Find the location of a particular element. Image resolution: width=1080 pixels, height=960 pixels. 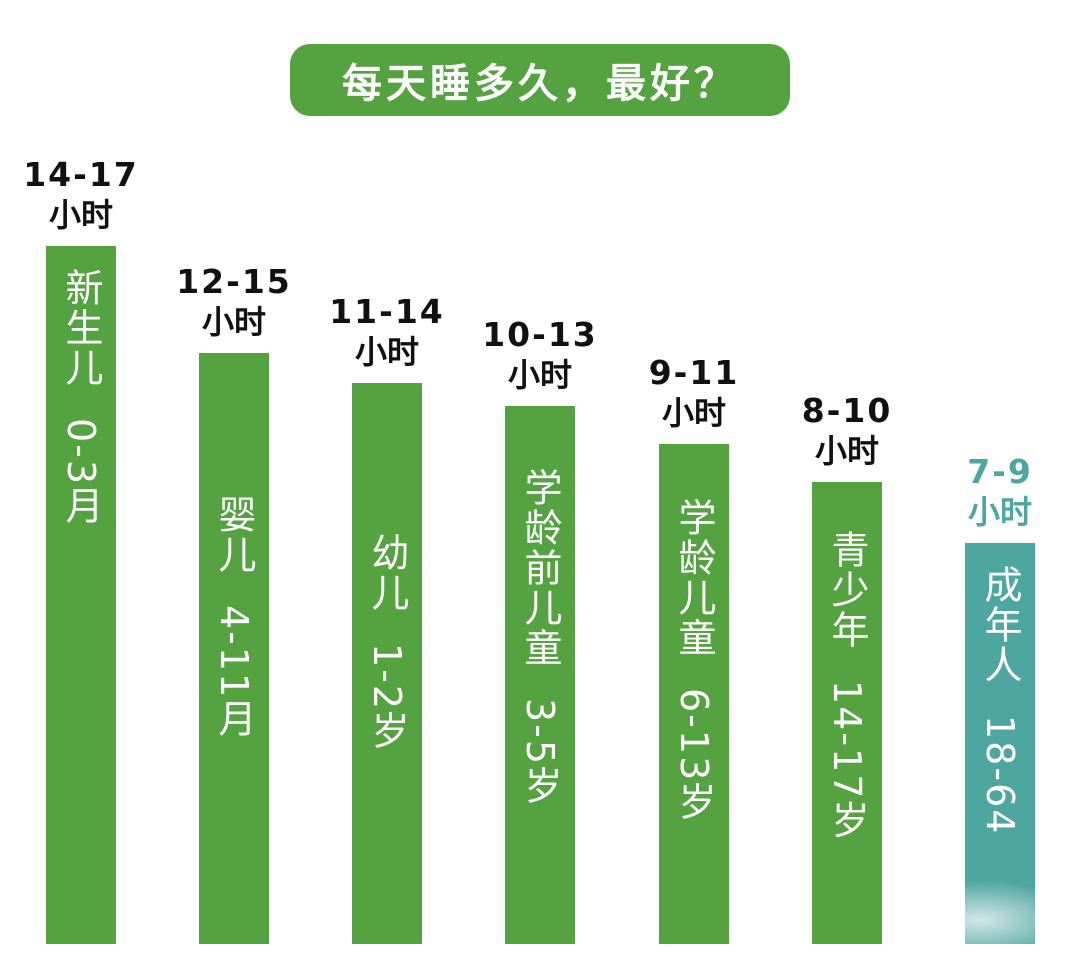

range-label: 7-9 小时 is located at coordinates (1000, 492).